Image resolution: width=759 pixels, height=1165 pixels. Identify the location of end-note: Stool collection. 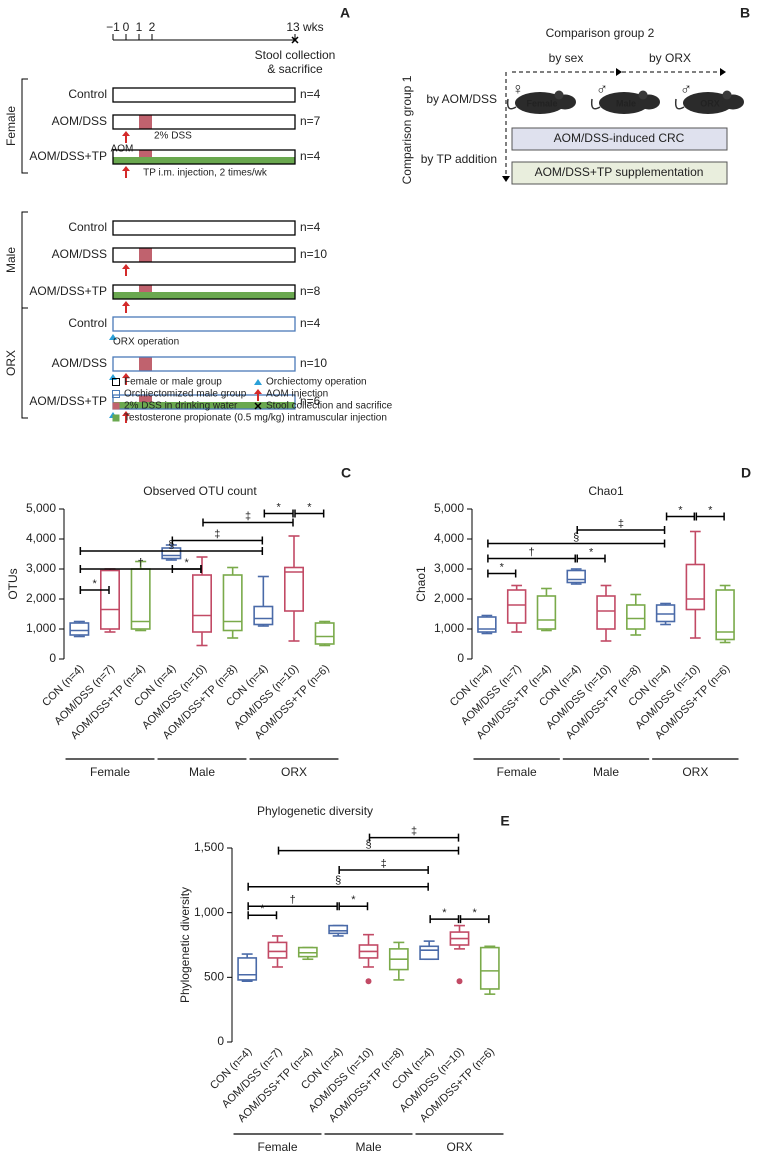
(295, 55).